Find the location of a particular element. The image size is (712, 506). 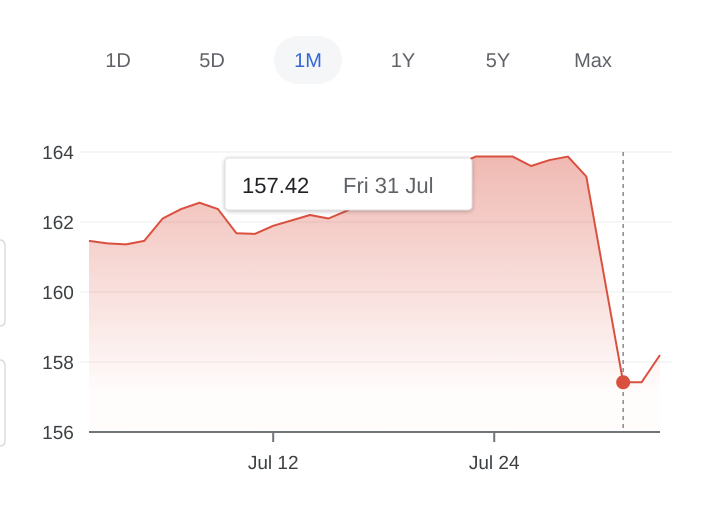

text: 1D is located at coordinates (118, 61).